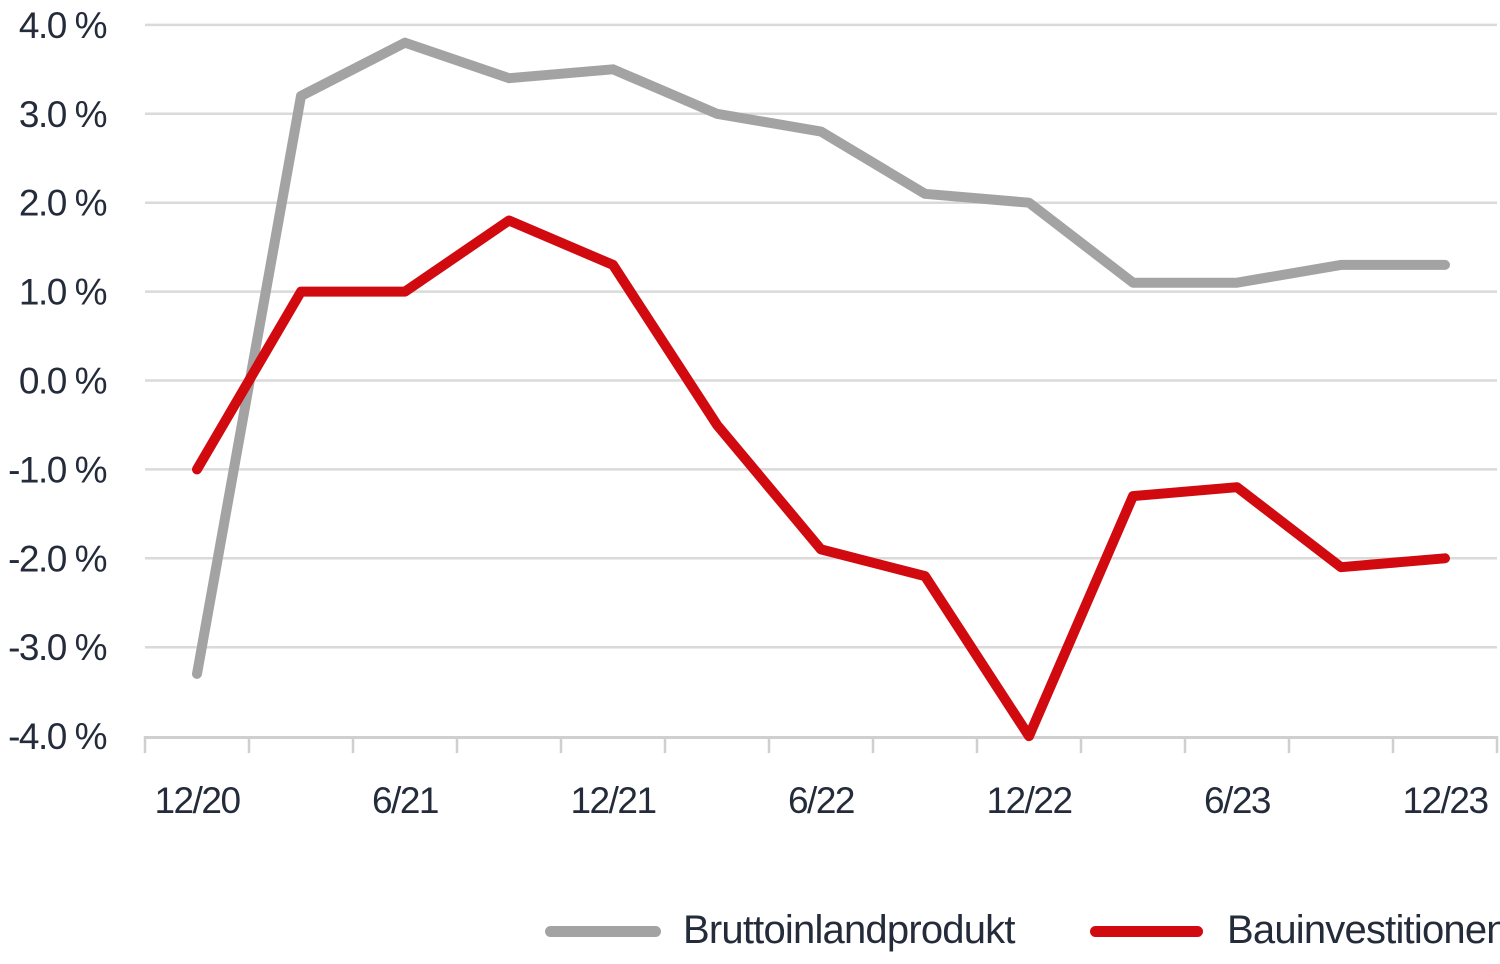 The height and width of the screenshot is (964, 1500). I want to click on y-tick-label: -4.0 %, so click(57, 736).